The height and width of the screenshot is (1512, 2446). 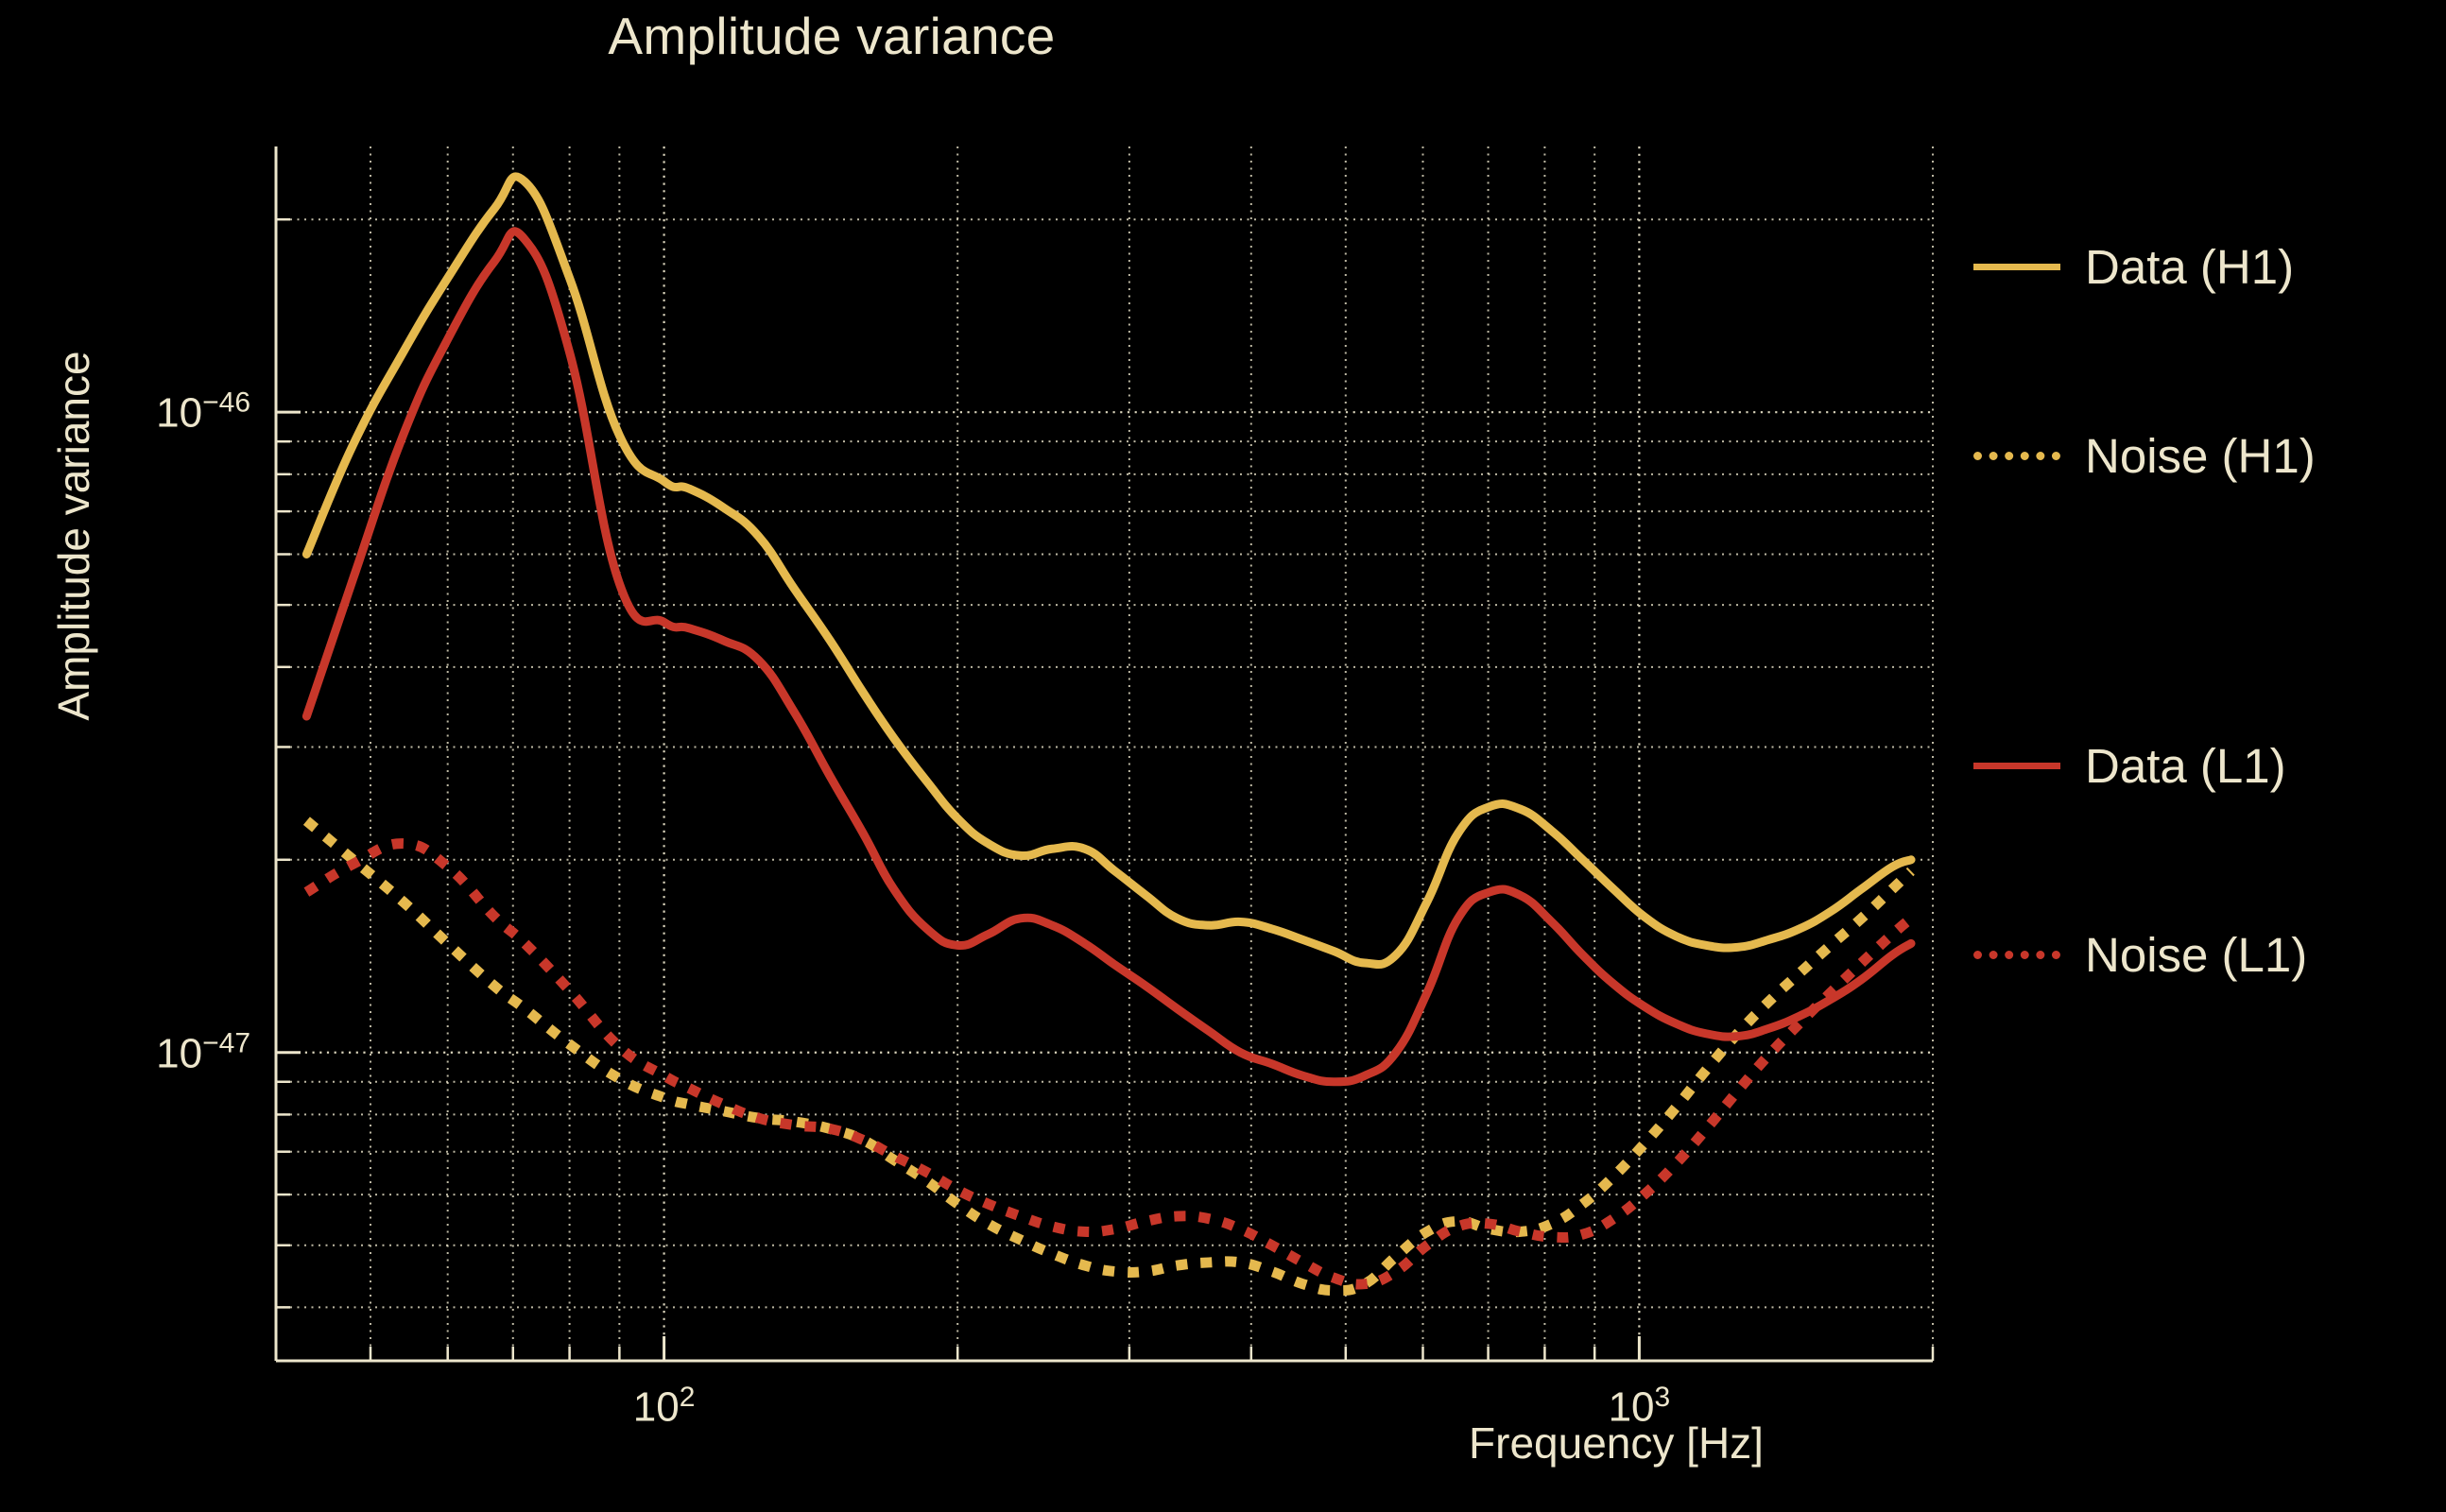 What do you see at coordinates (664, 1406) in the screenshot?
I see `x-tick-label: 10²` at bounding box center [664, 1406].